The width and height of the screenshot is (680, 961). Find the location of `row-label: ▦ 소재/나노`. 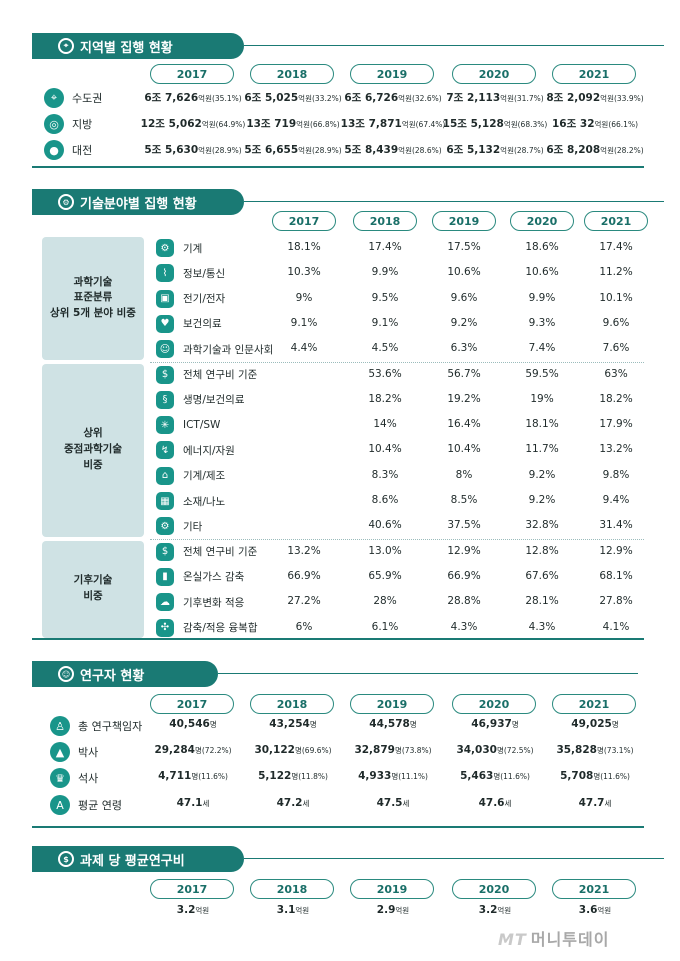

row-label: ▦ 소재/나노 is located at coordinates (190, 501).